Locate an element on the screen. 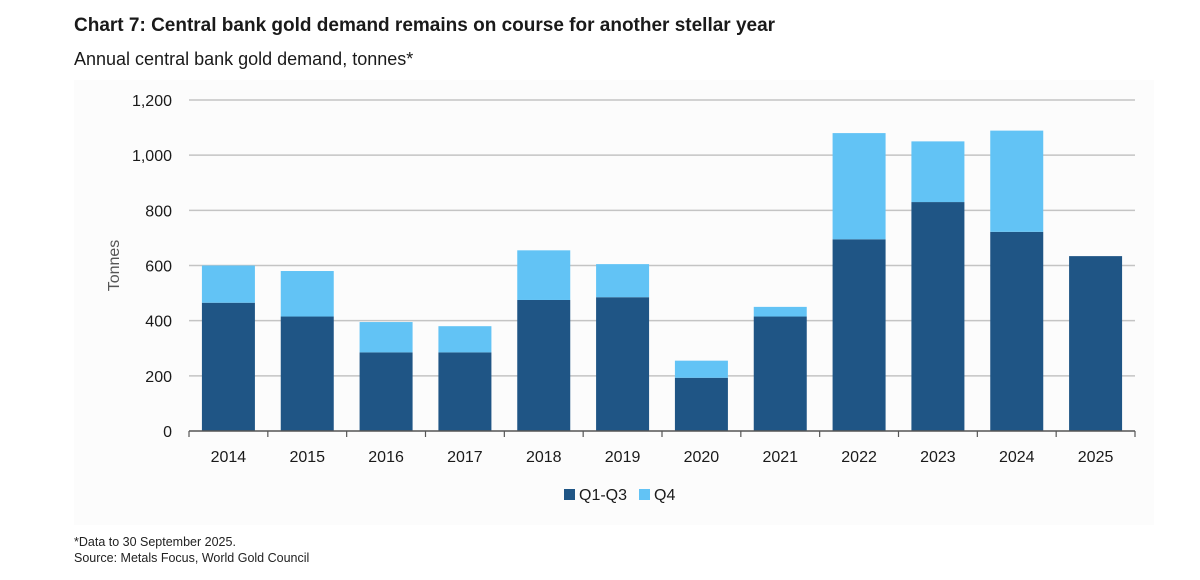 The height and width of the screenshot is (580, 1200). bar-q4-2016 is located at coordinates (386, 337).